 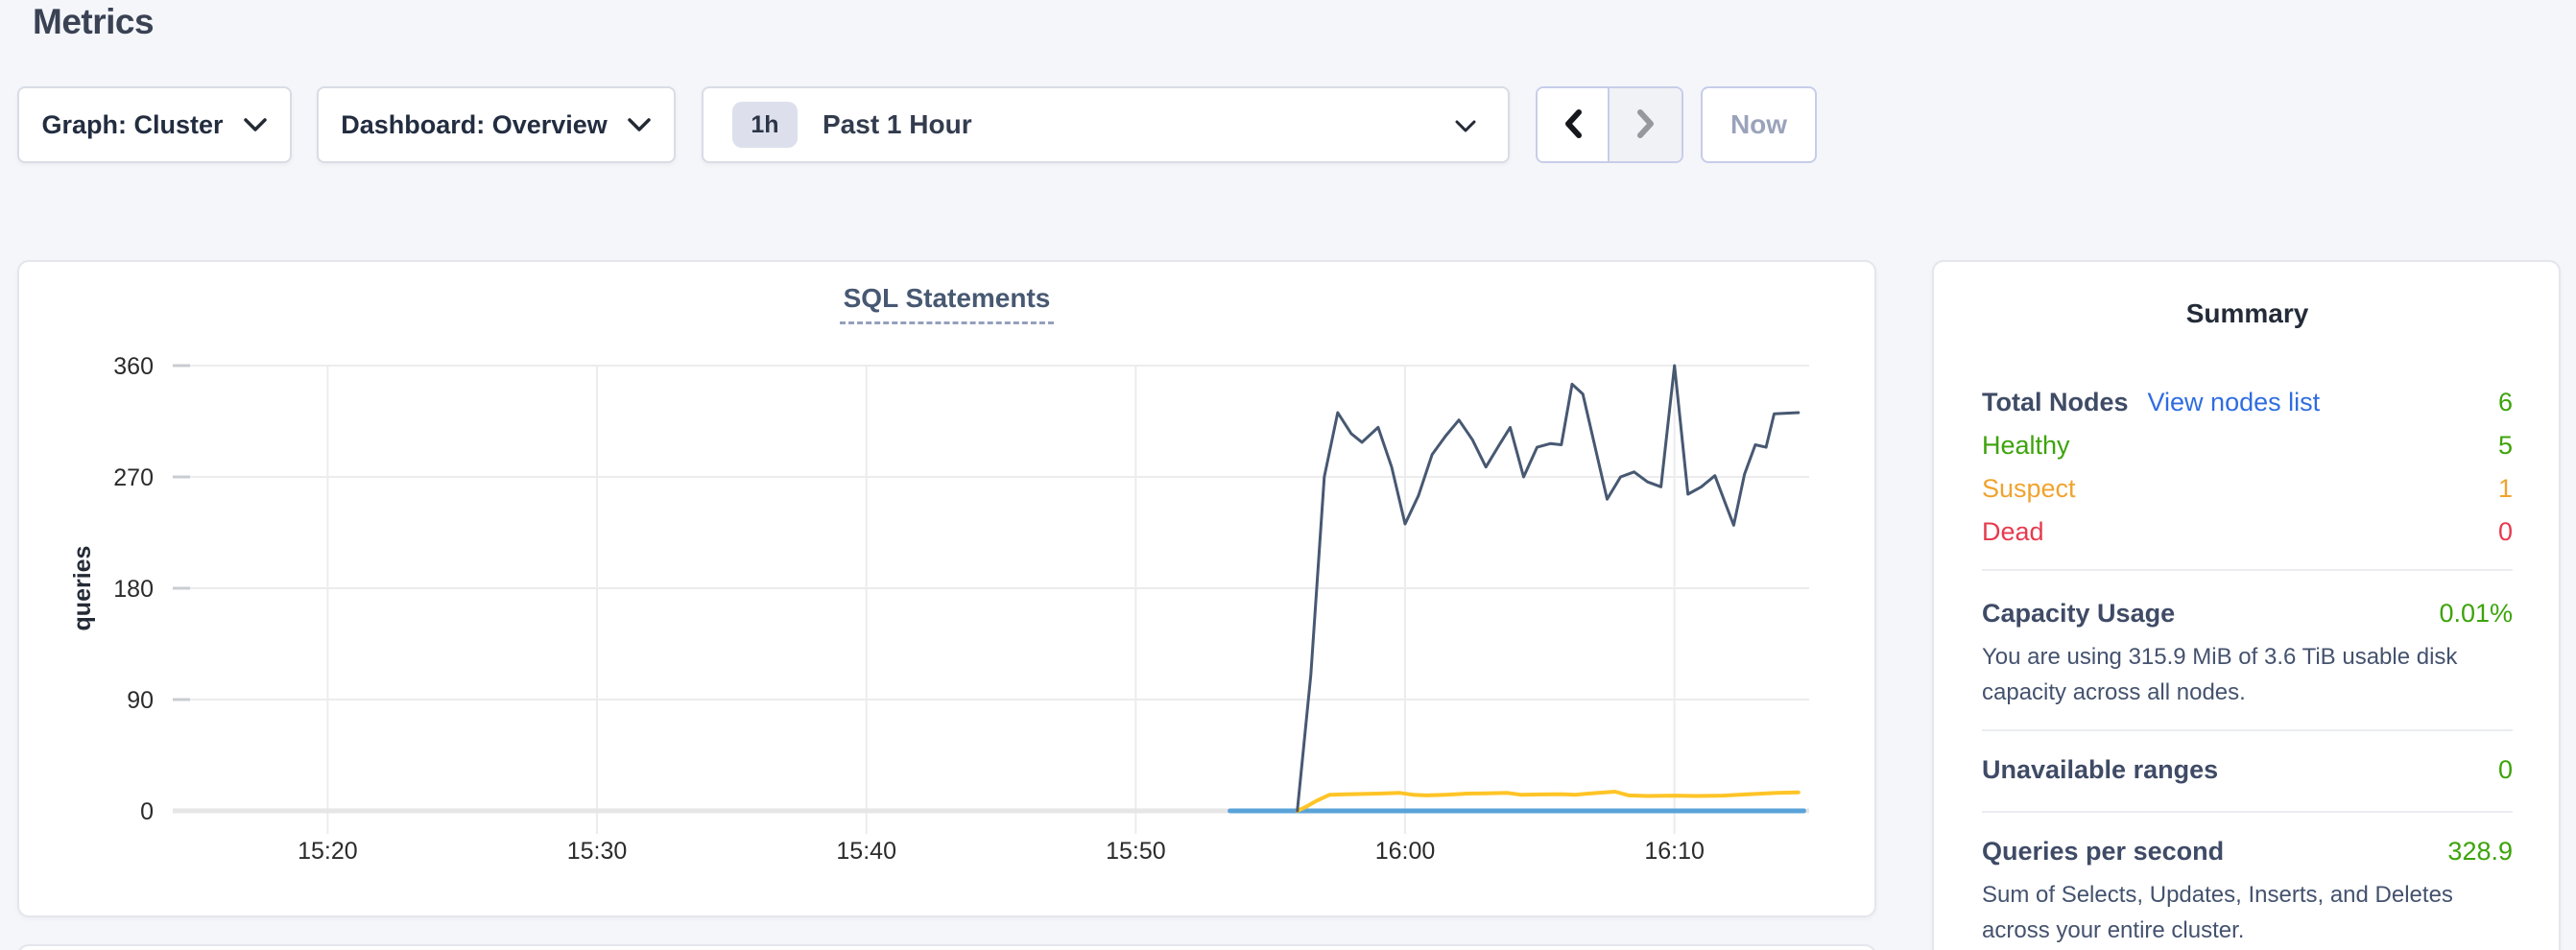 What do you see at coordinates (2247, 532) in the screenshot?
I see `dead-nodes-row: Dead 0` at bounding box center [2247, 532].